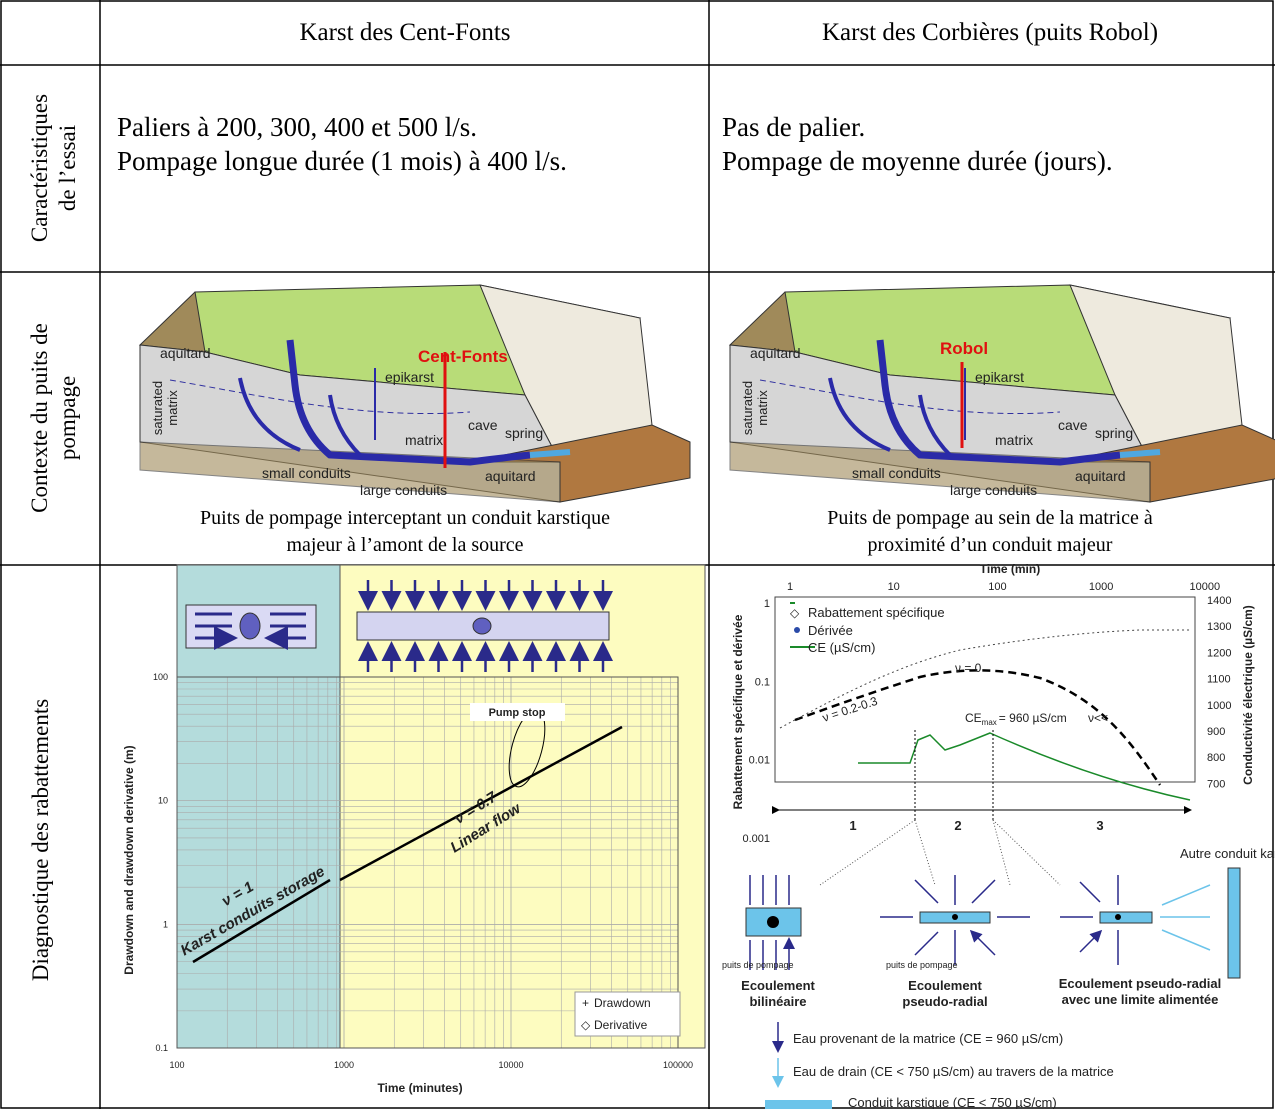  I want to click on y-tick-label: 100, so click(160, 677).